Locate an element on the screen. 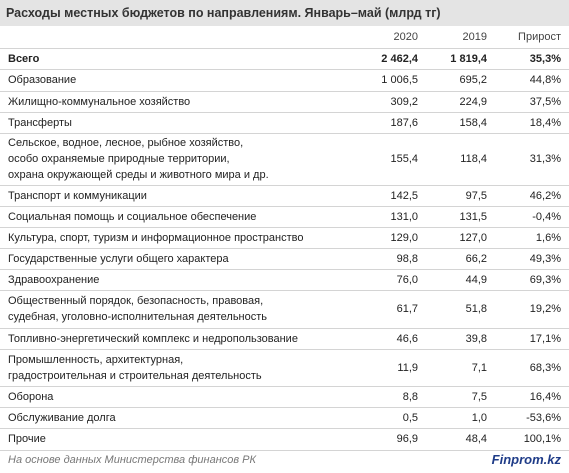  cell-value: 96,9 is located at coordinates (391, 439).